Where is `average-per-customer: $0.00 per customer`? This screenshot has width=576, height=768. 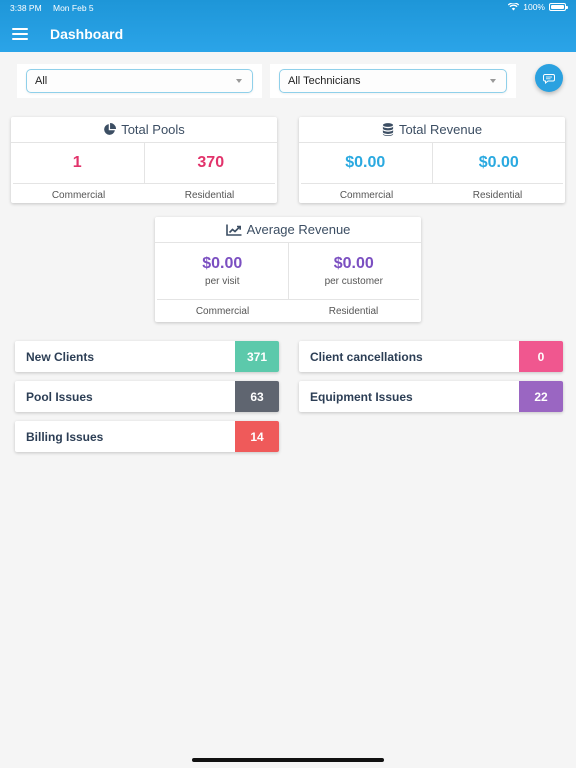 average-per-customer: $0.00 per customer is located at coordinates (353, 271).